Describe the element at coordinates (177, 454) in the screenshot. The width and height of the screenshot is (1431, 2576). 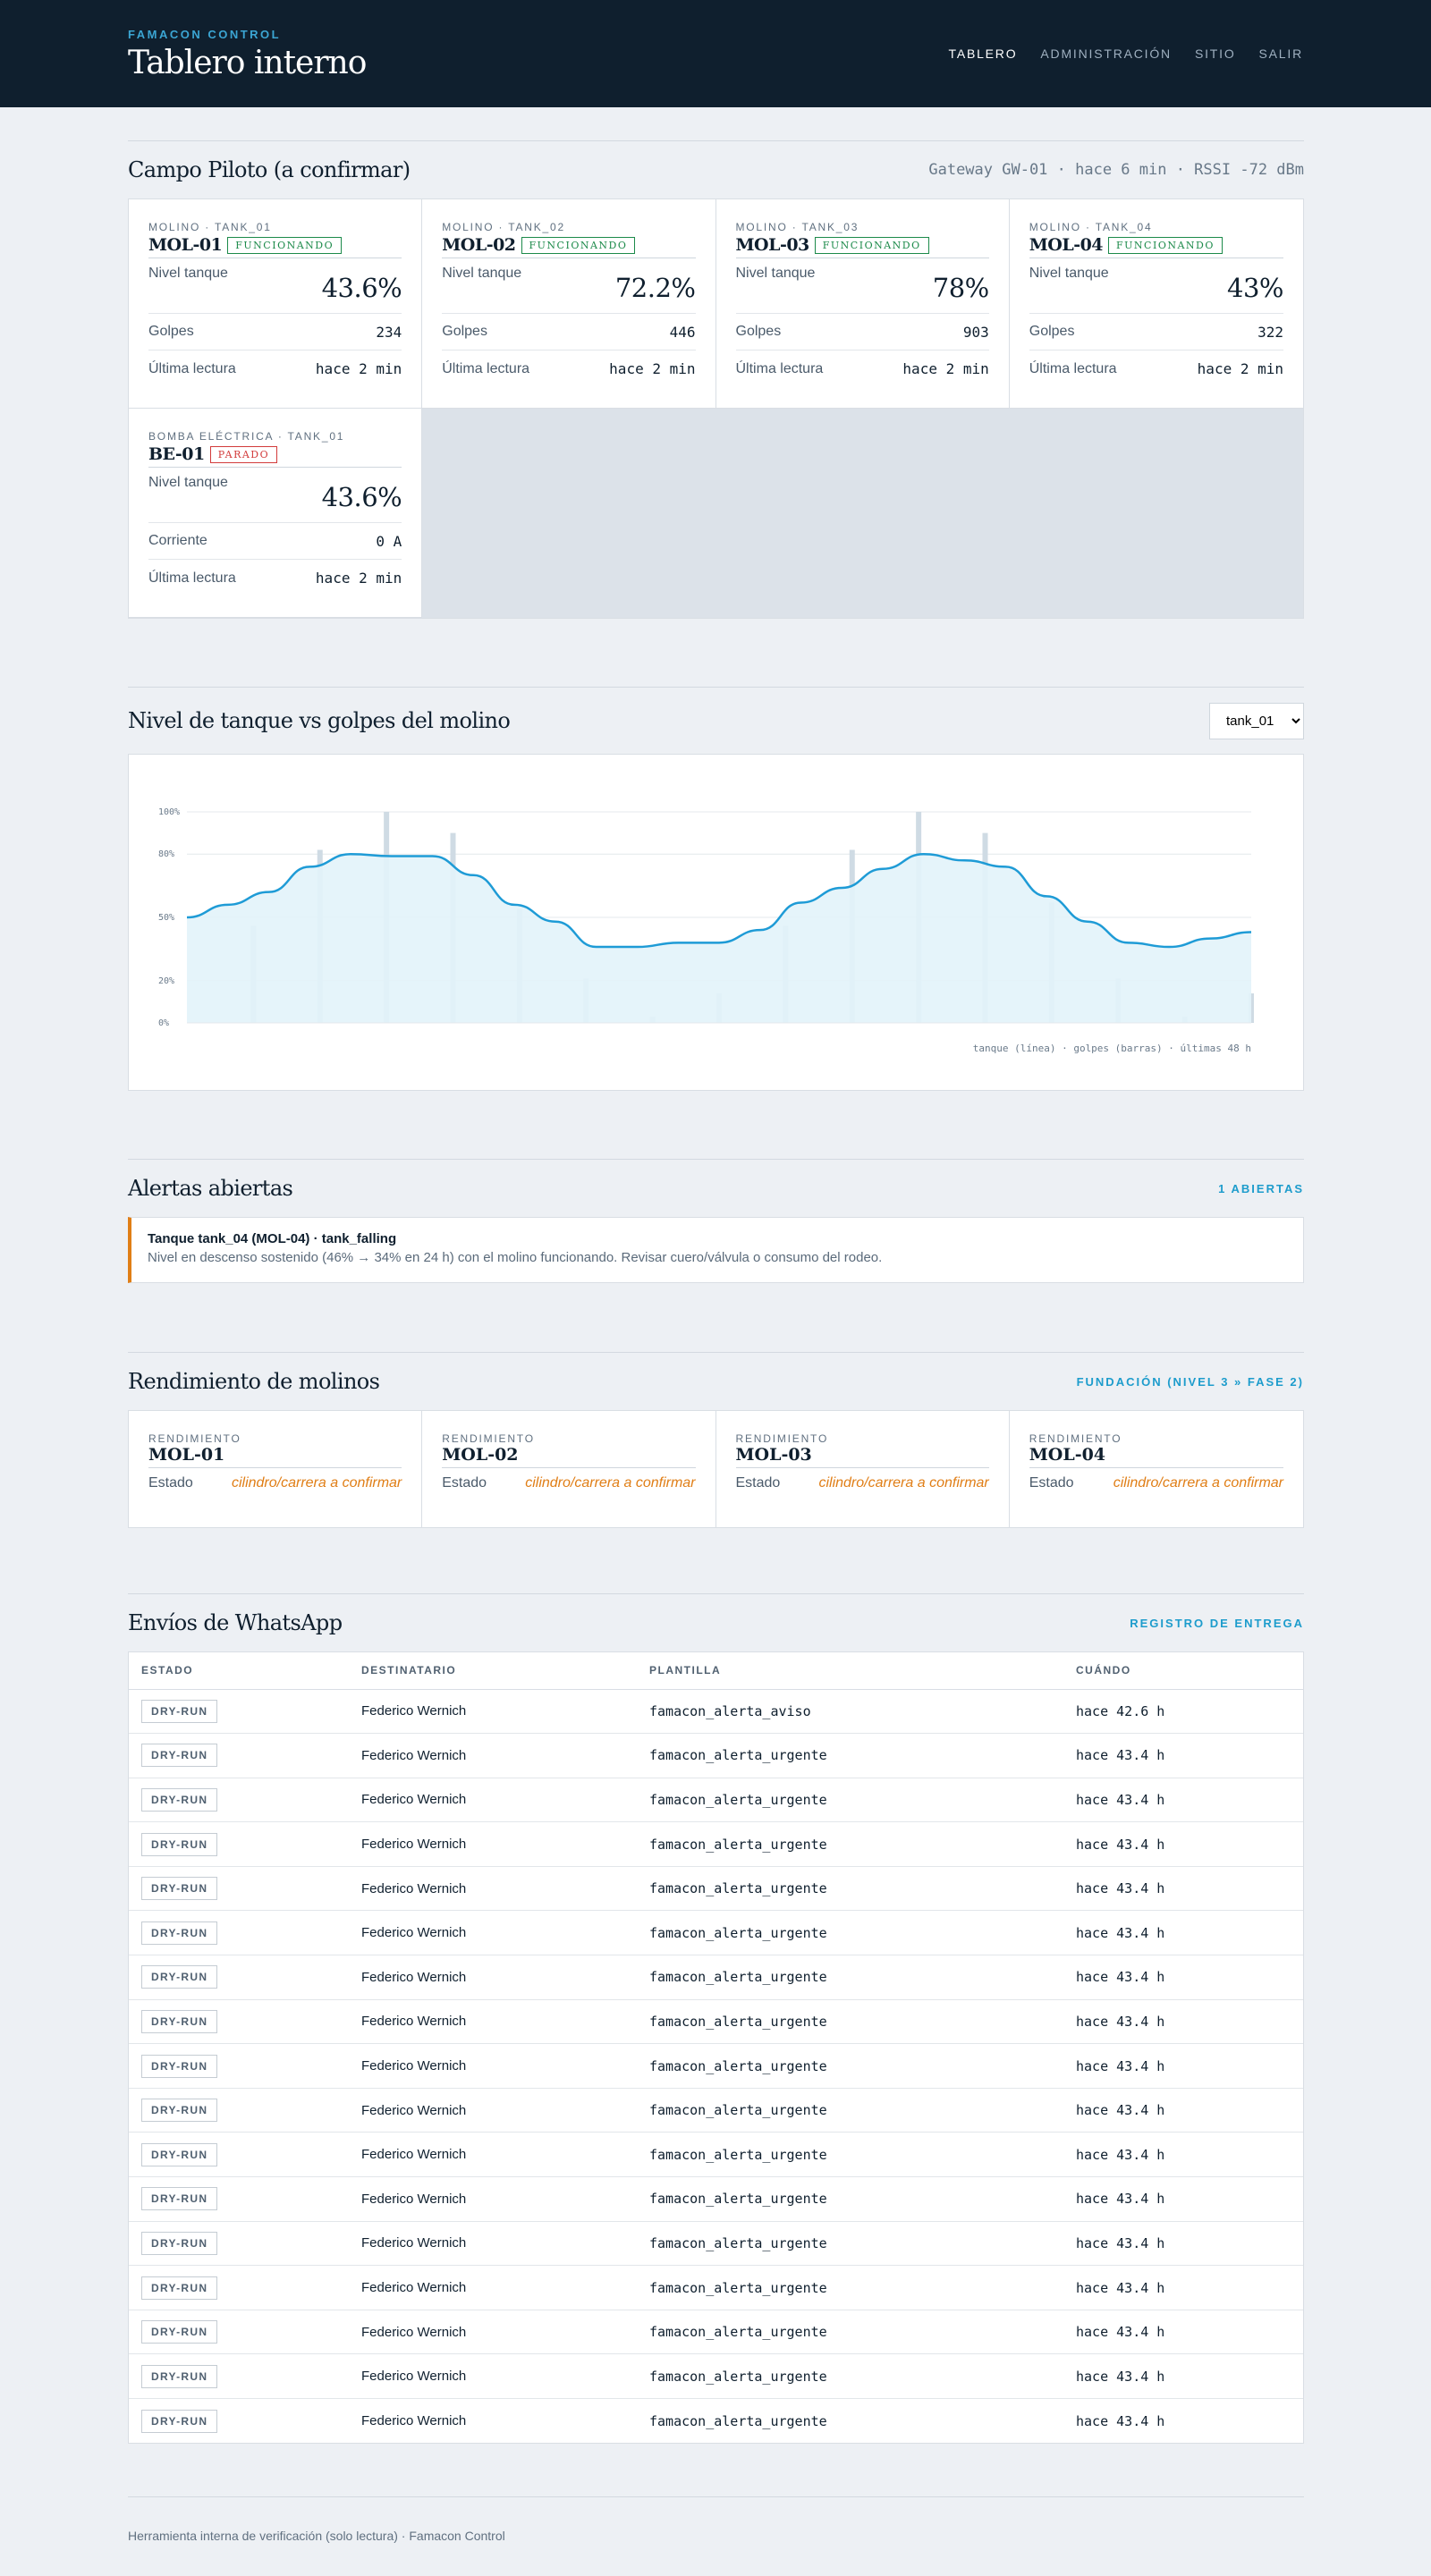
I see `device-name: BE-01` at that location.